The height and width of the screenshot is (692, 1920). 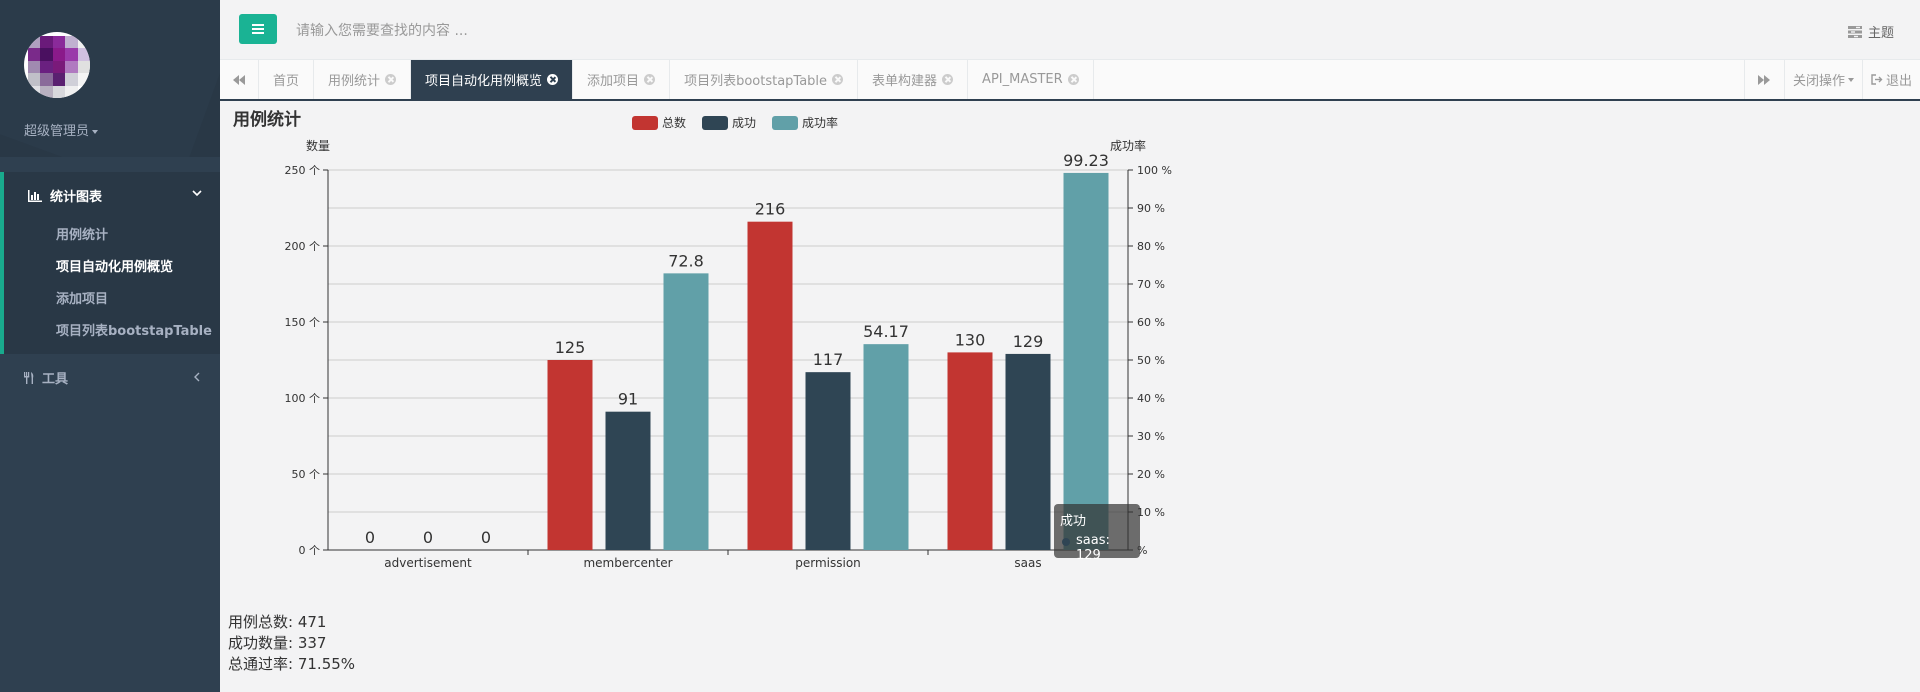 I want to click on chart-tooltip: 成功 saas: 129, so click(x=1097, y=533).